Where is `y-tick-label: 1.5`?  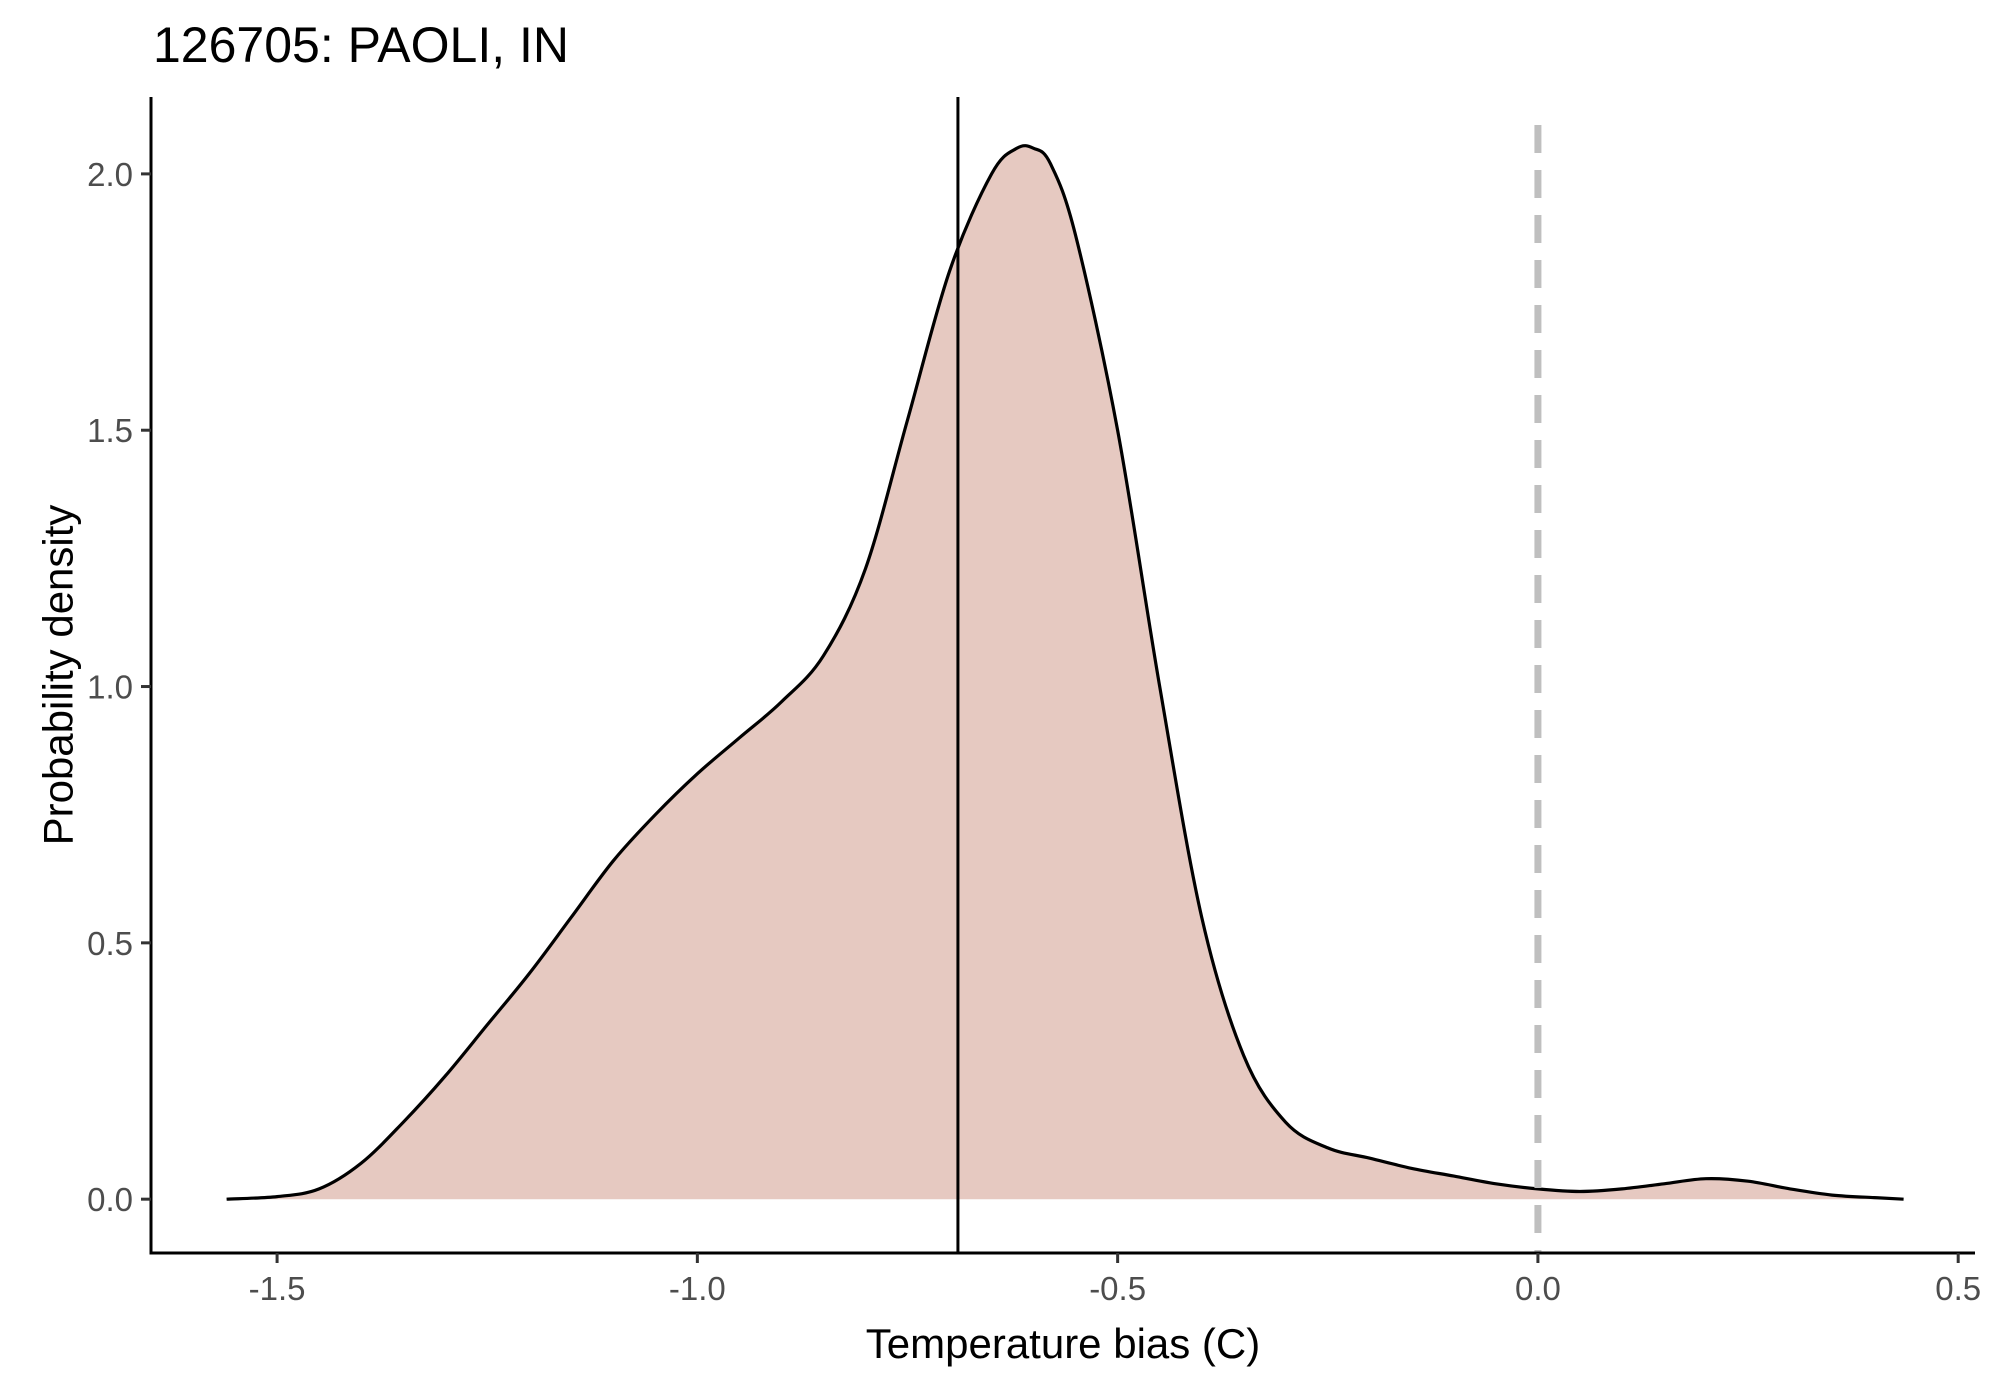 y-tick-label: 1.5 is located at coordinates (110, 430).